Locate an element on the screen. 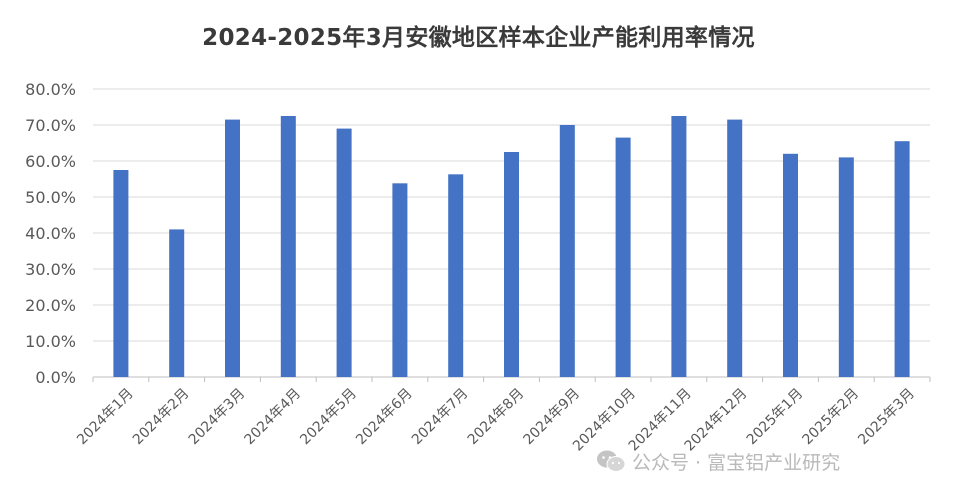  x-tick-label: 2025年3月 is located at coordinates (886, 417).